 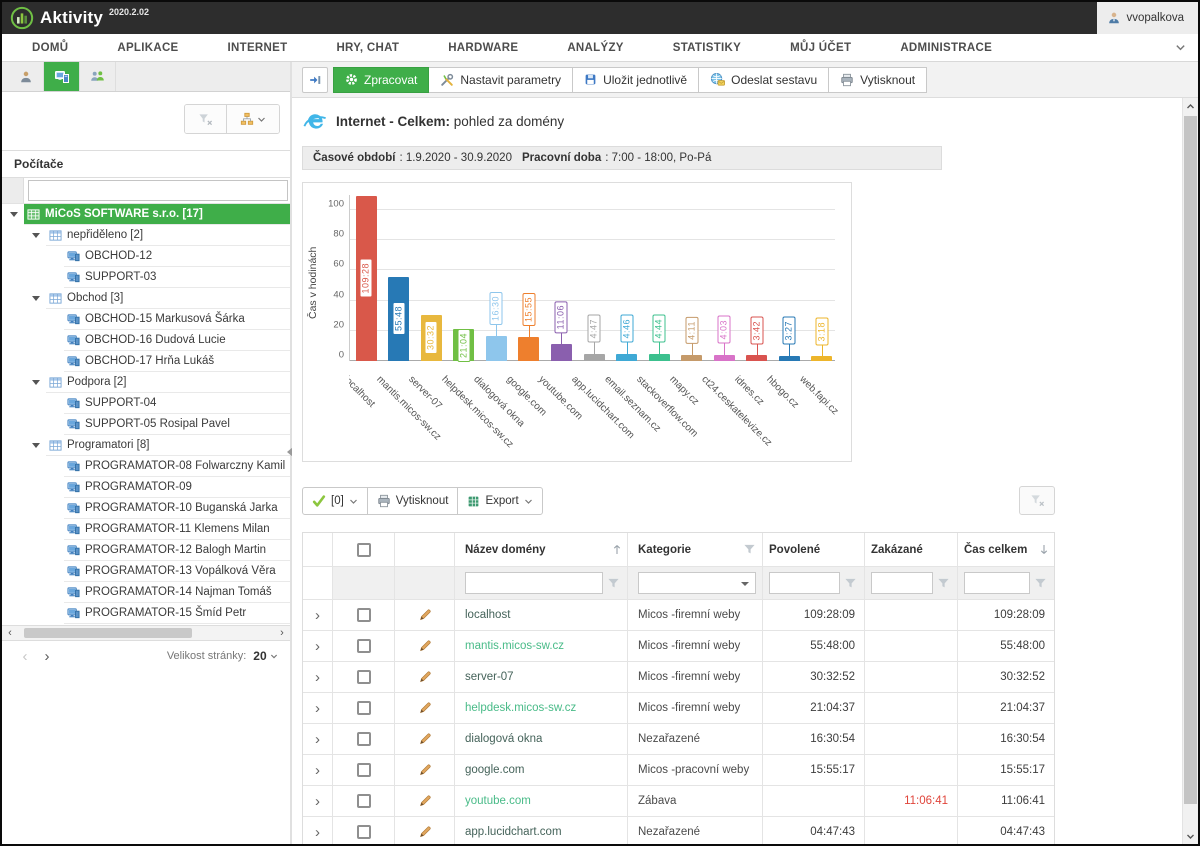 What do you see at coordinates (814, 549) in the screenshot?
I see `column-header-povolen: Povolené` at bounding box center [814, 549].